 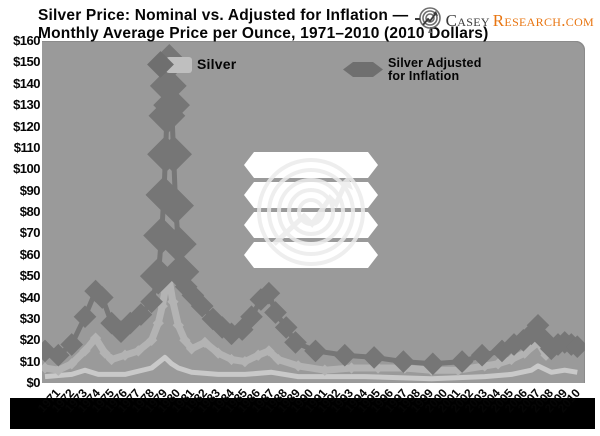 What do you see at coordinates (30, 276) in the screenshot?
I see `y-axis-tick-label: $50` at bounding box center [30, 276].